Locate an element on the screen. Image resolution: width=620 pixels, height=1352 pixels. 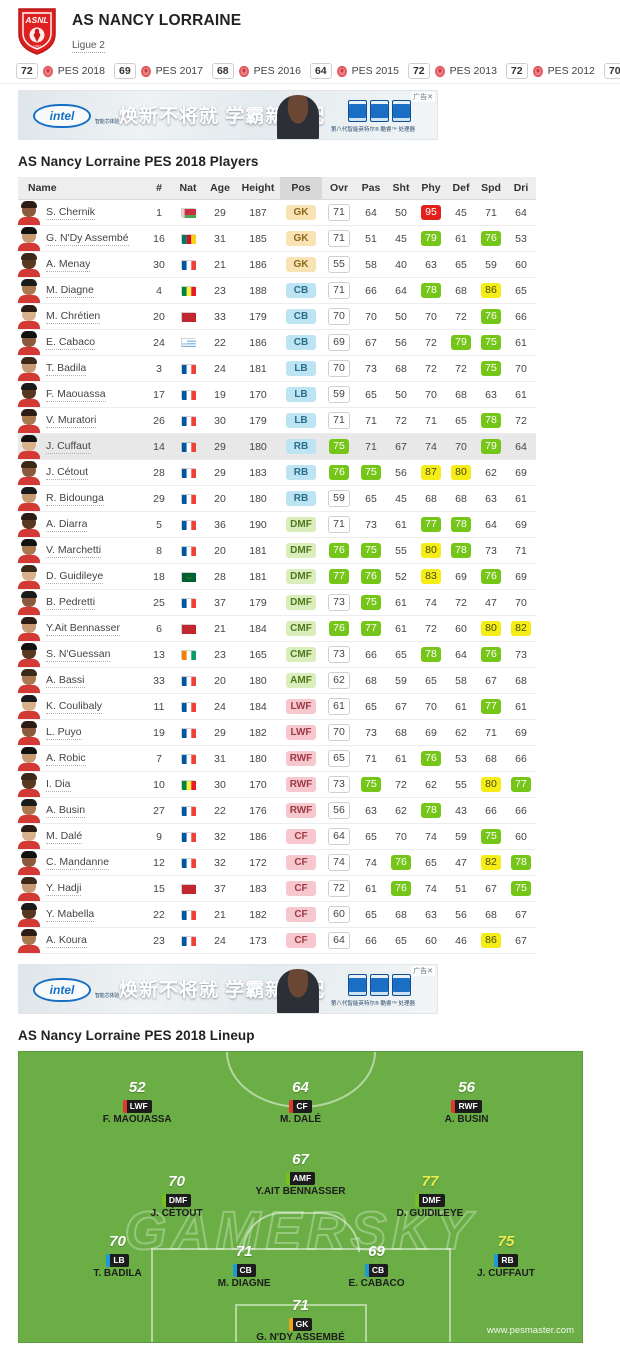
cell-player-name: A. Diarra is located at coordinates (82, 525).